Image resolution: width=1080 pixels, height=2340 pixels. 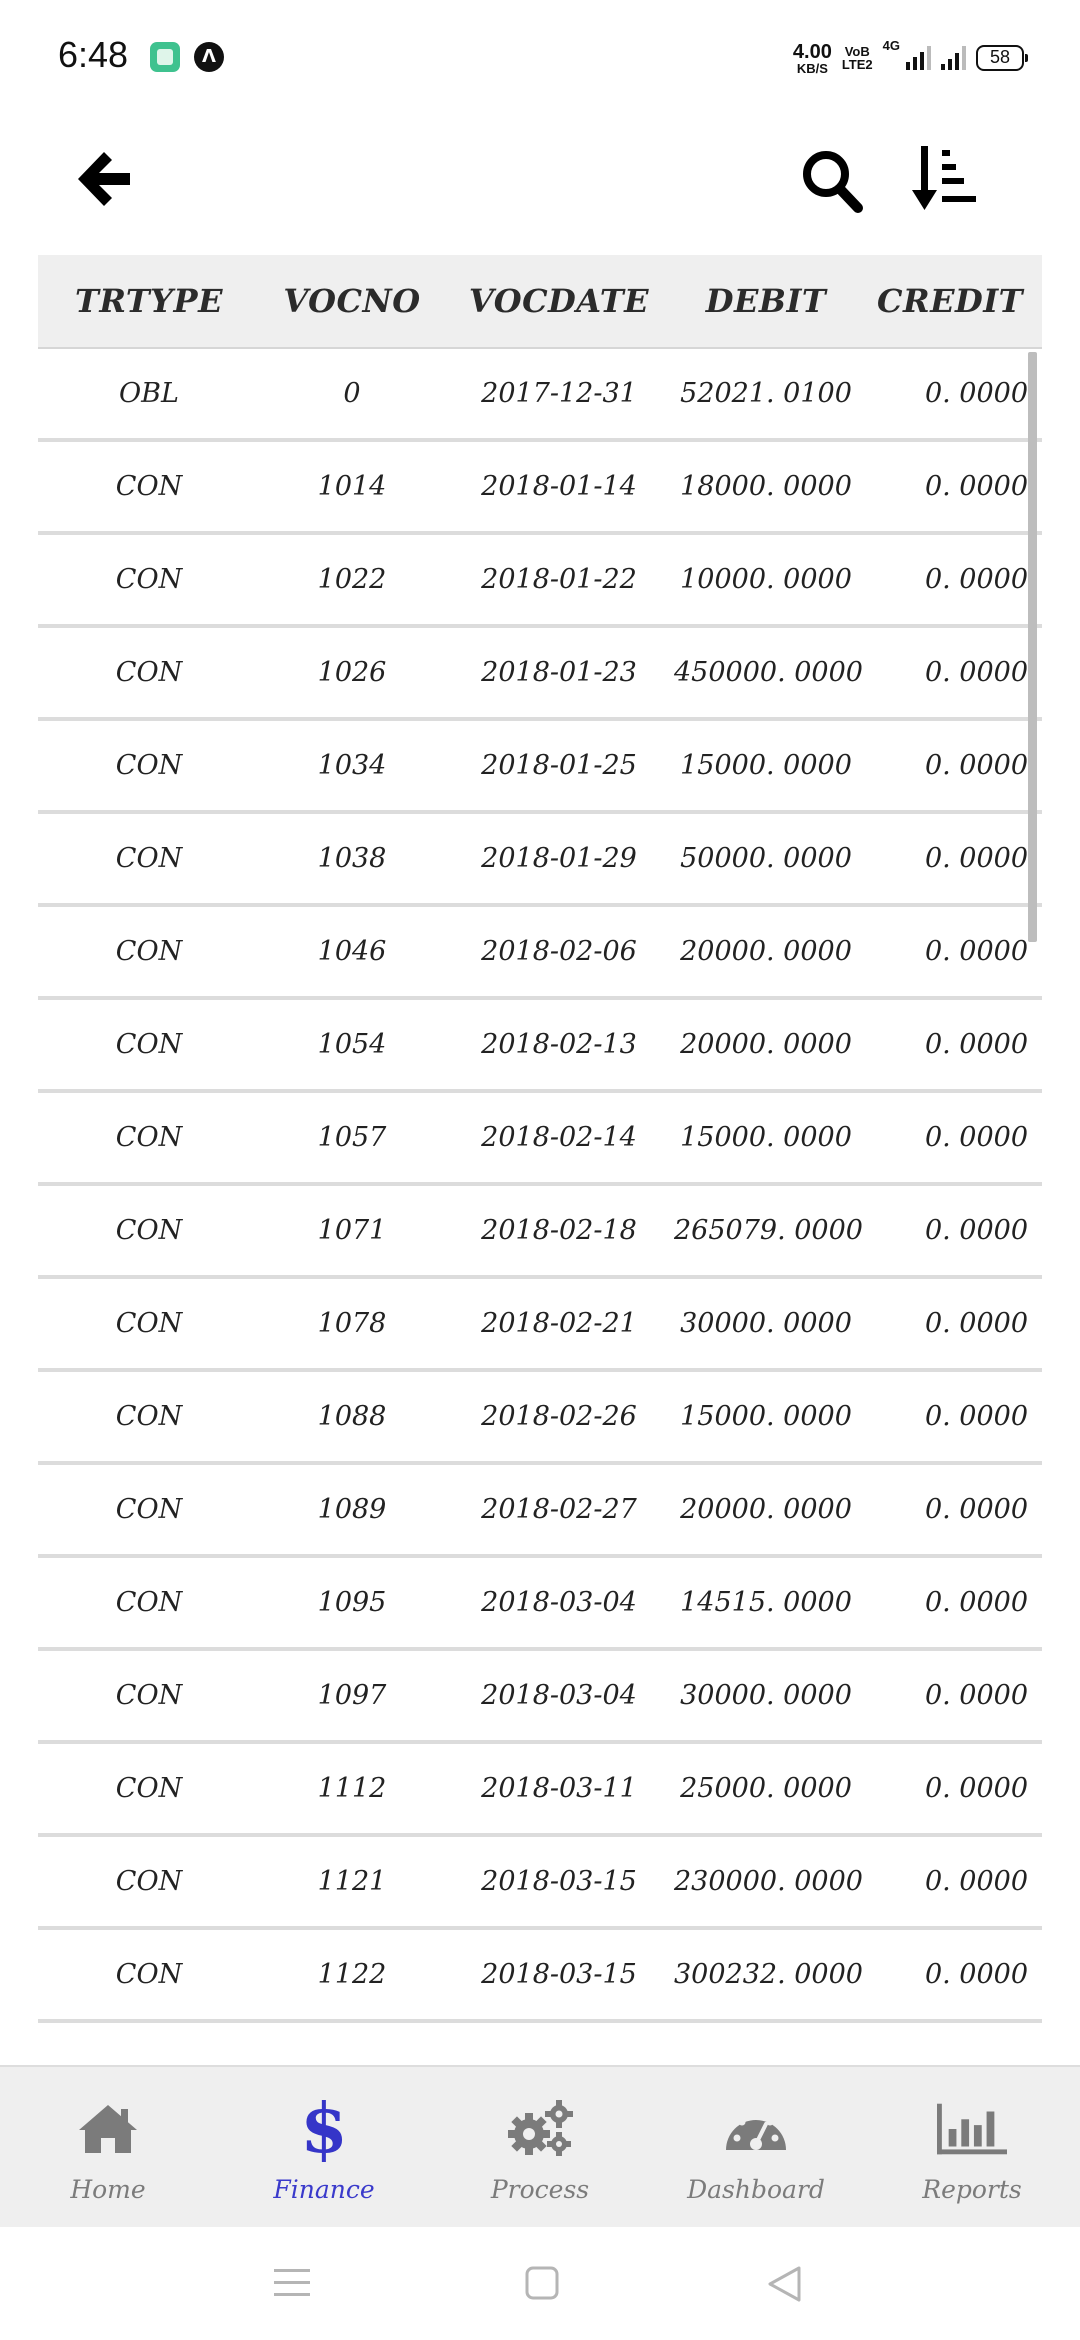 I want to click on sort-descending-icon, so click(x=944, y=178).